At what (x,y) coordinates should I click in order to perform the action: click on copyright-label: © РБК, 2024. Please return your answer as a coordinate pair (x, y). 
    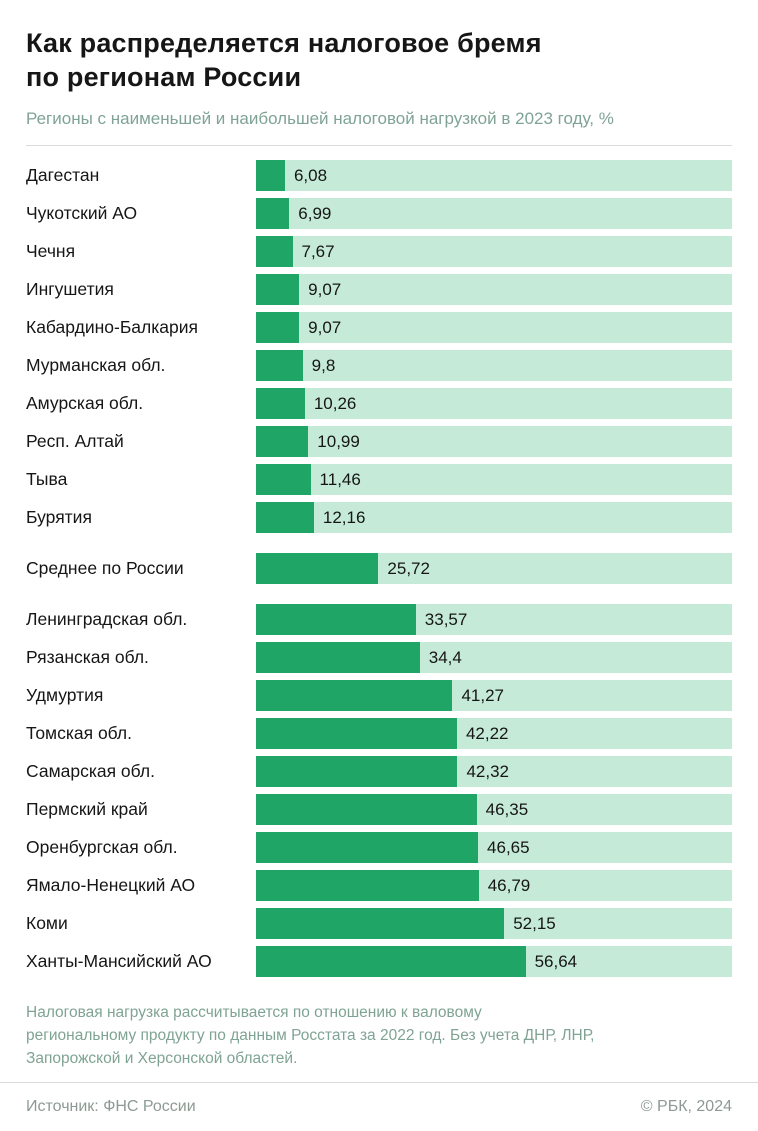
    Looking at the image, I should click on (686, 1107).